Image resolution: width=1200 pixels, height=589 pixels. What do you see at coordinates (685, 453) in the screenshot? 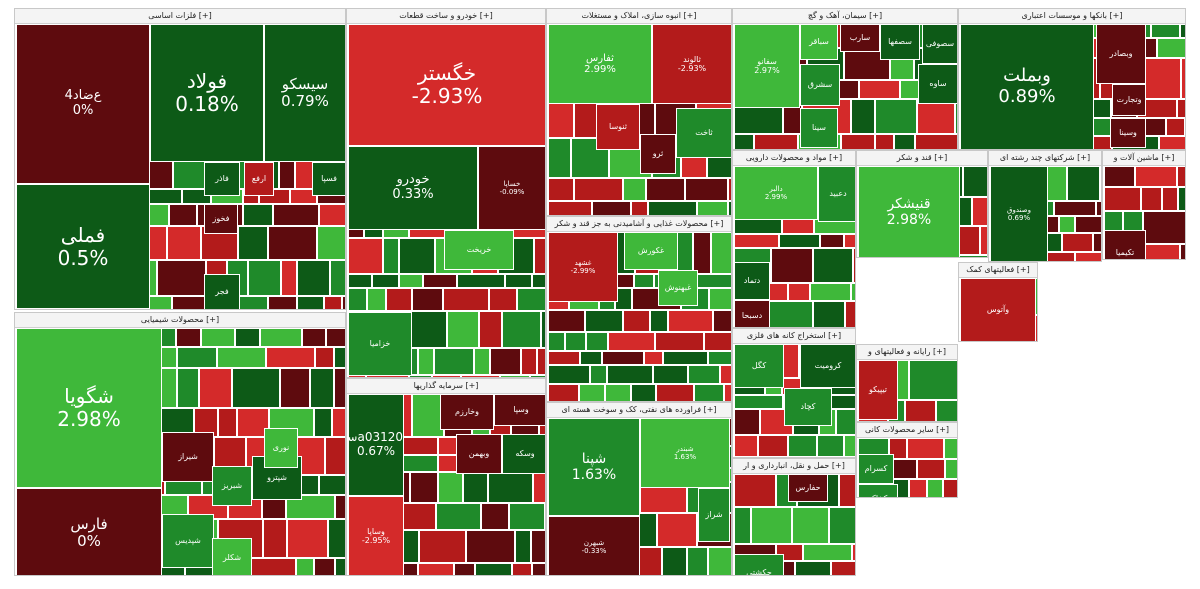
I see `stock-cell: شبندر 1.63%` at bounding box center [685, 453].